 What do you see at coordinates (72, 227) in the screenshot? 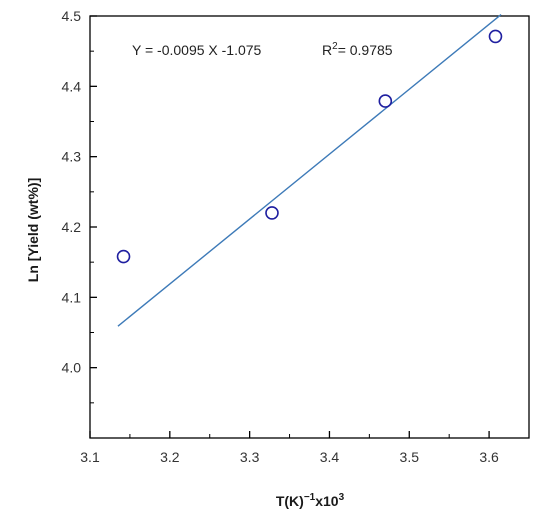
I see `y-tick-label: 4.2` at bounding box center [72, 227].